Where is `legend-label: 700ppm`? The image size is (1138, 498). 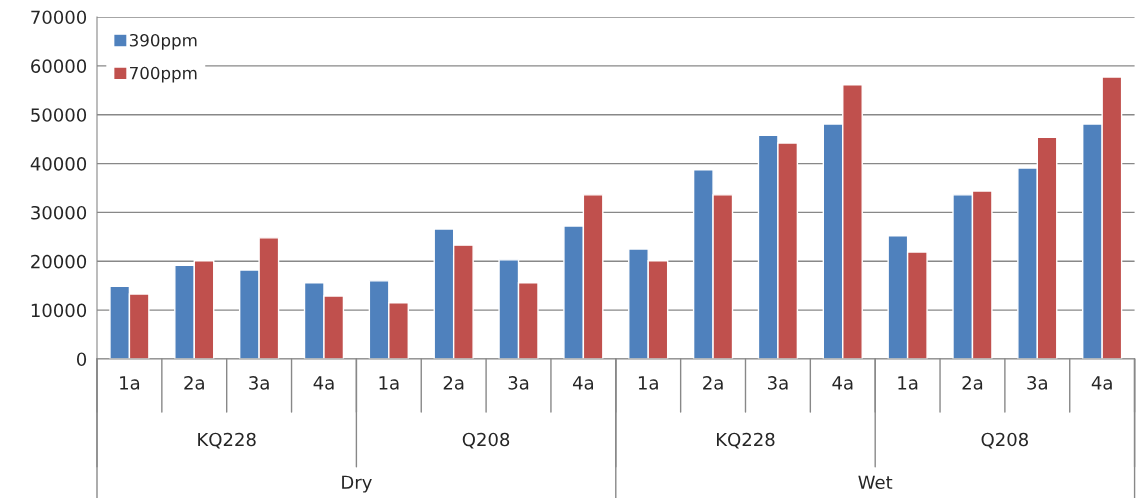 legend-label: 700ppm is located at coordinates (163, 74).